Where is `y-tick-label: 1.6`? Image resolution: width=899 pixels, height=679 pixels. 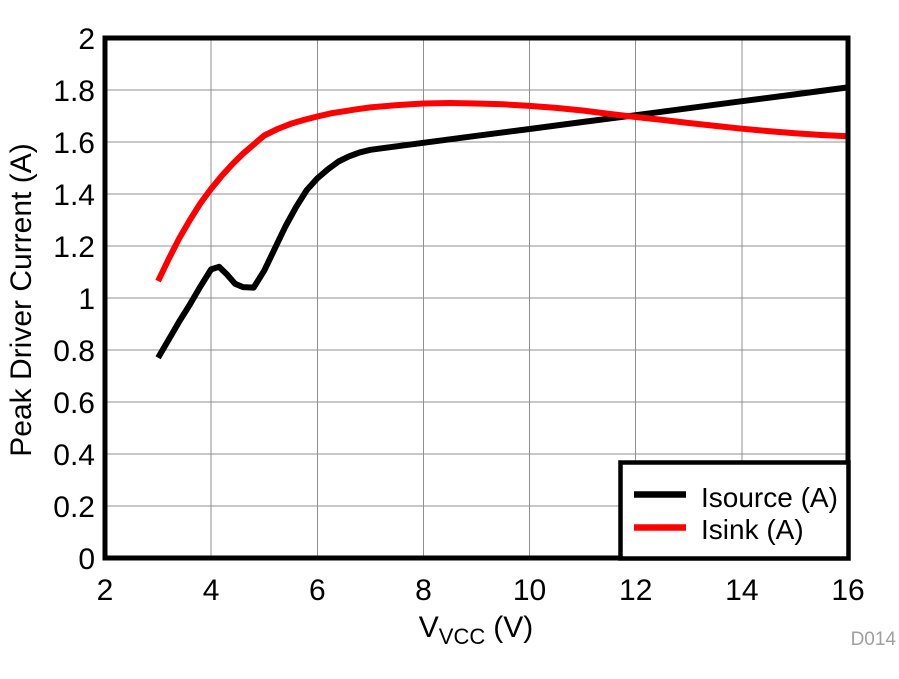
y-tick-label: 1.6 is located at coordinates (74, 143).